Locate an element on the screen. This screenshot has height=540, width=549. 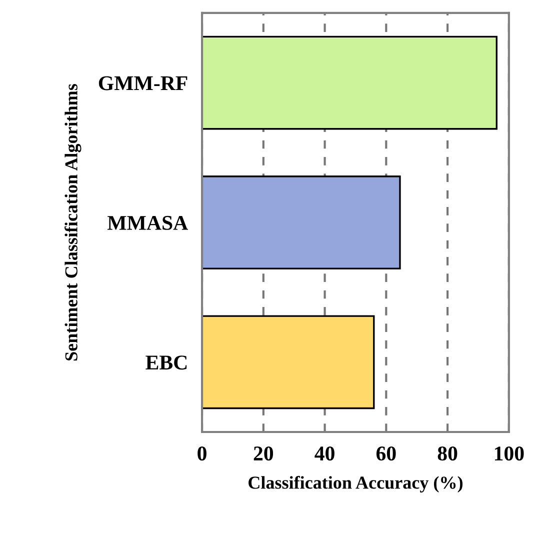
y-axis-title: Sentiment Classification Algorithms is located at coordinates (73, 222).